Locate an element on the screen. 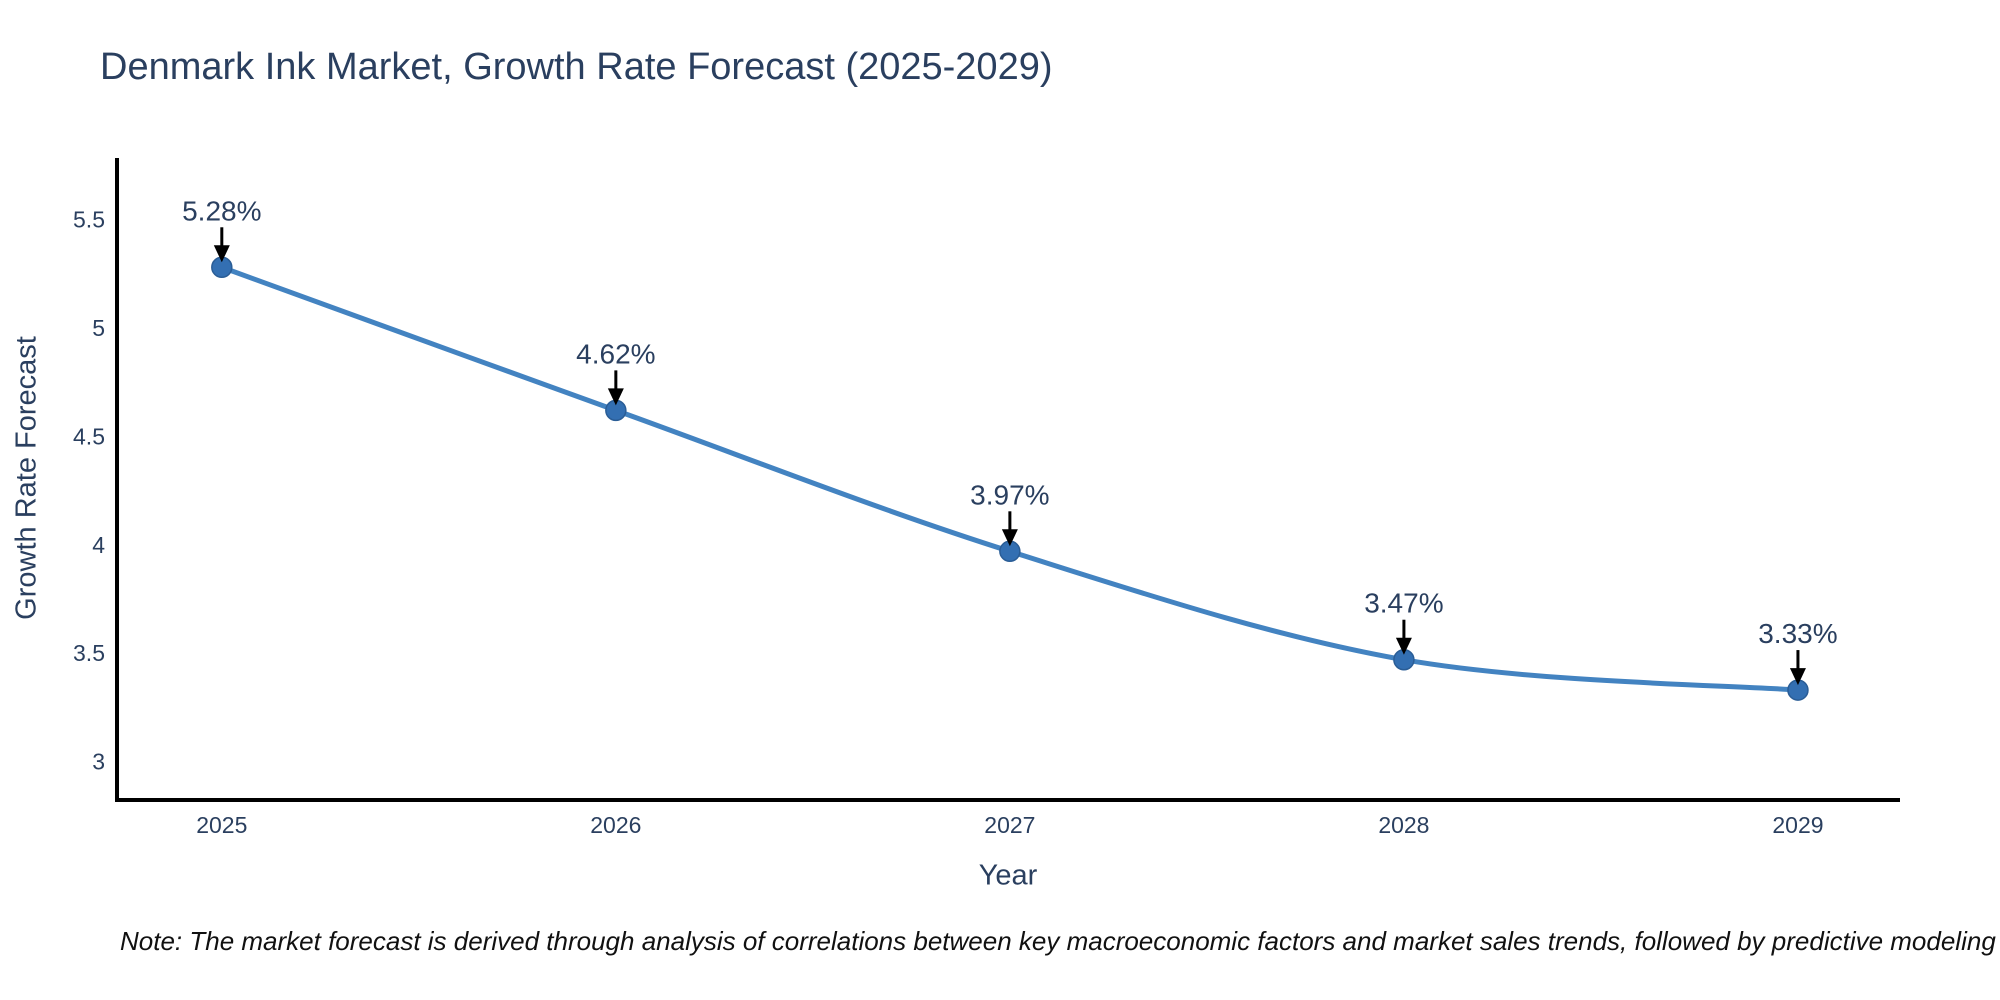 The height and width of the screenshot is (1000, 2000). x-tick-label: 2029 is located at coordinates (1797, 825).